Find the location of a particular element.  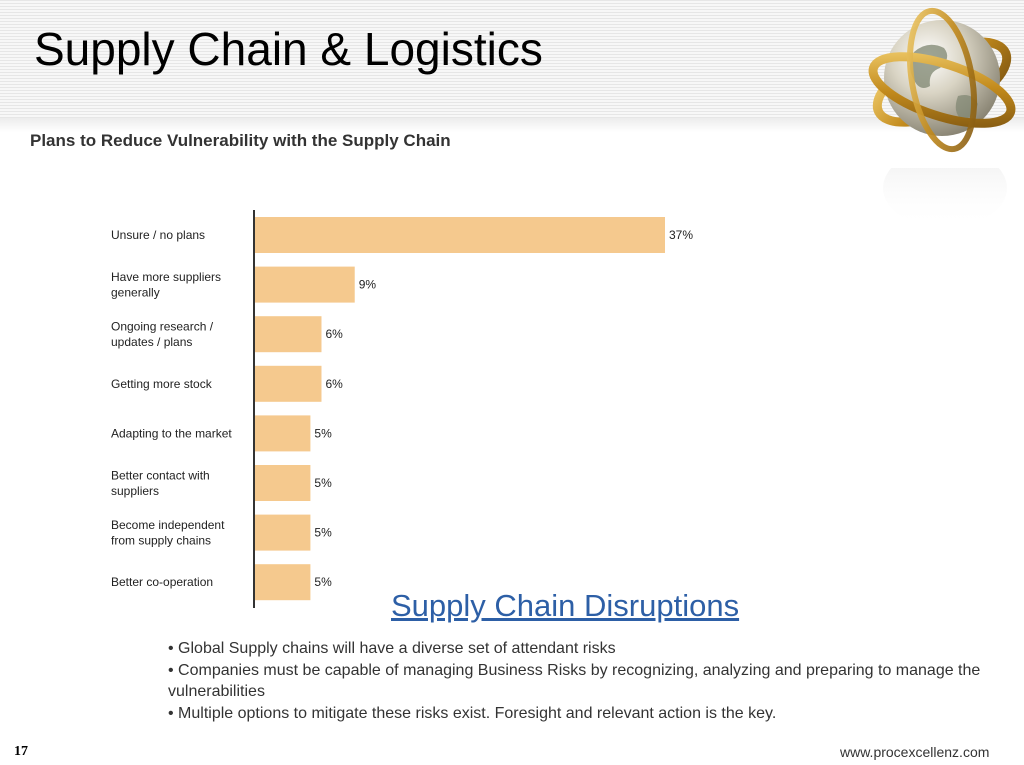

category-label-line: updates / plans is located at coordinates (151, 342).